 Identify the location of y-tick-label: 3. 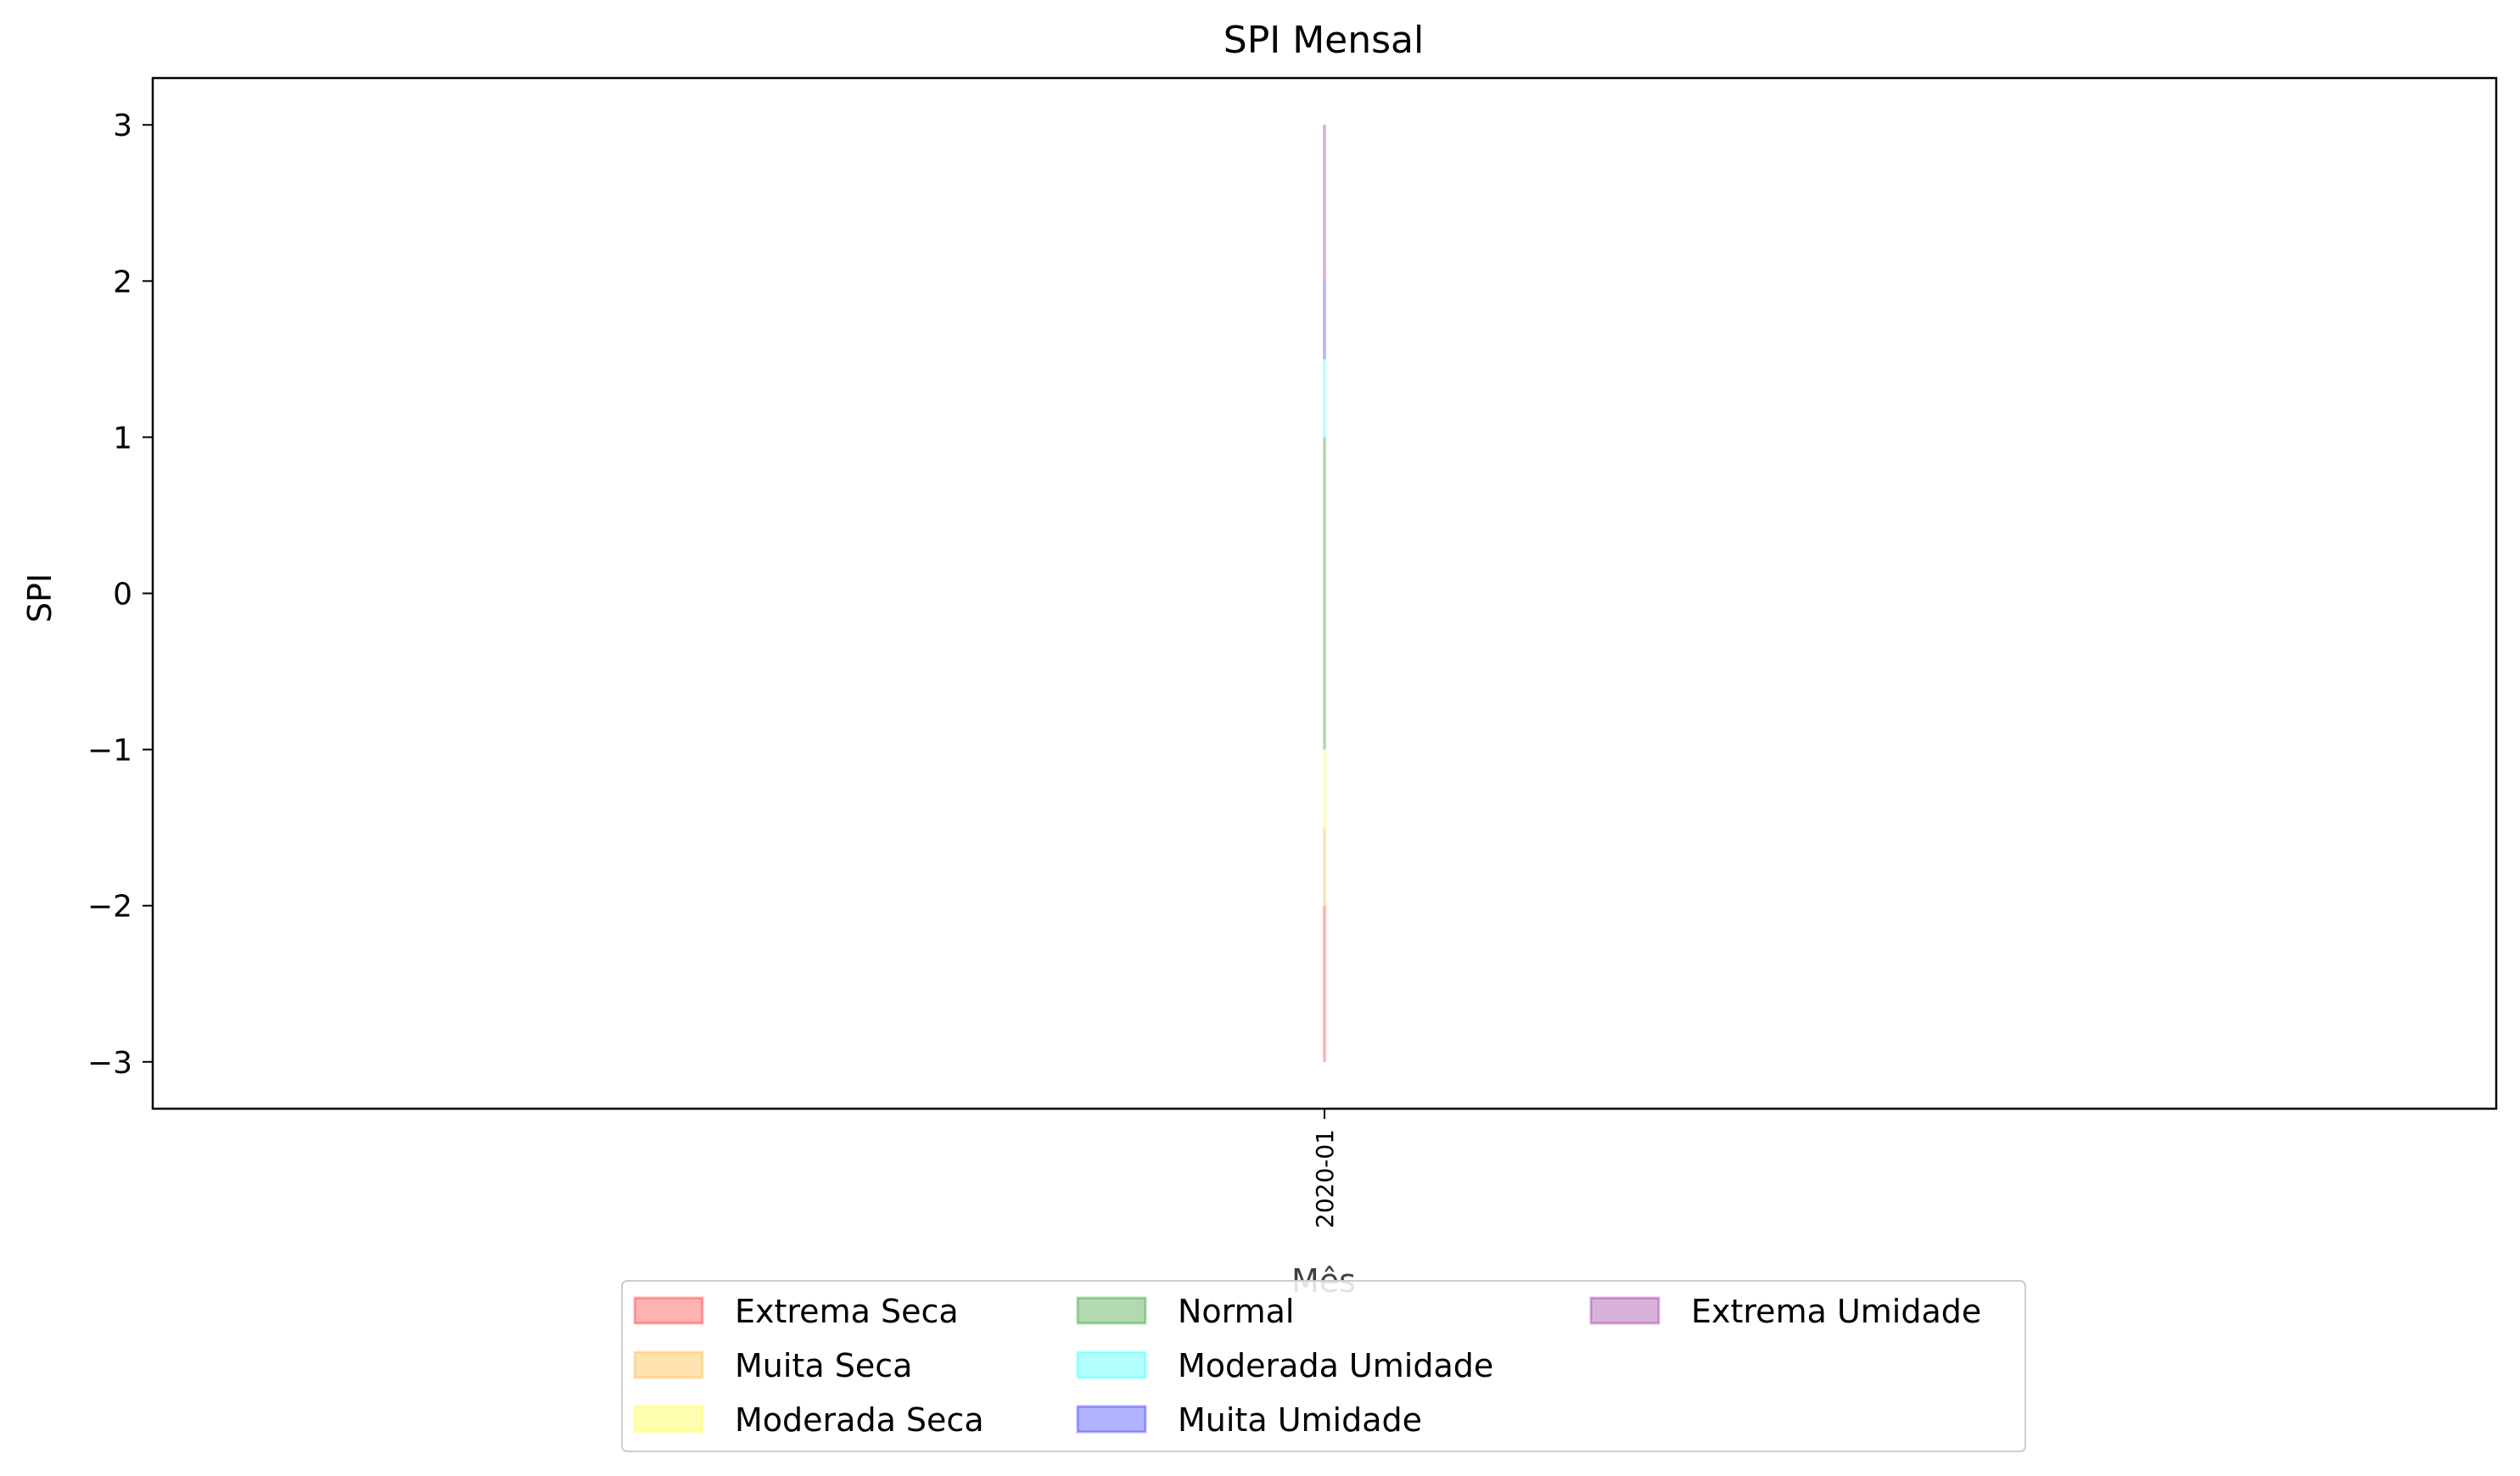
(122, 126).